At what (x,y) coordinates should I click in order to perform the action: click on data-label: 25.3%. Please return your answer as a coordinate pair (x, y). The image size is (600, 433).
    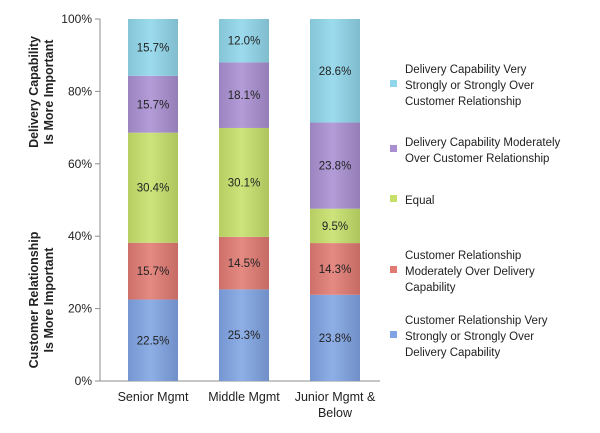
    Looking at the image, I should click on (244, 336).